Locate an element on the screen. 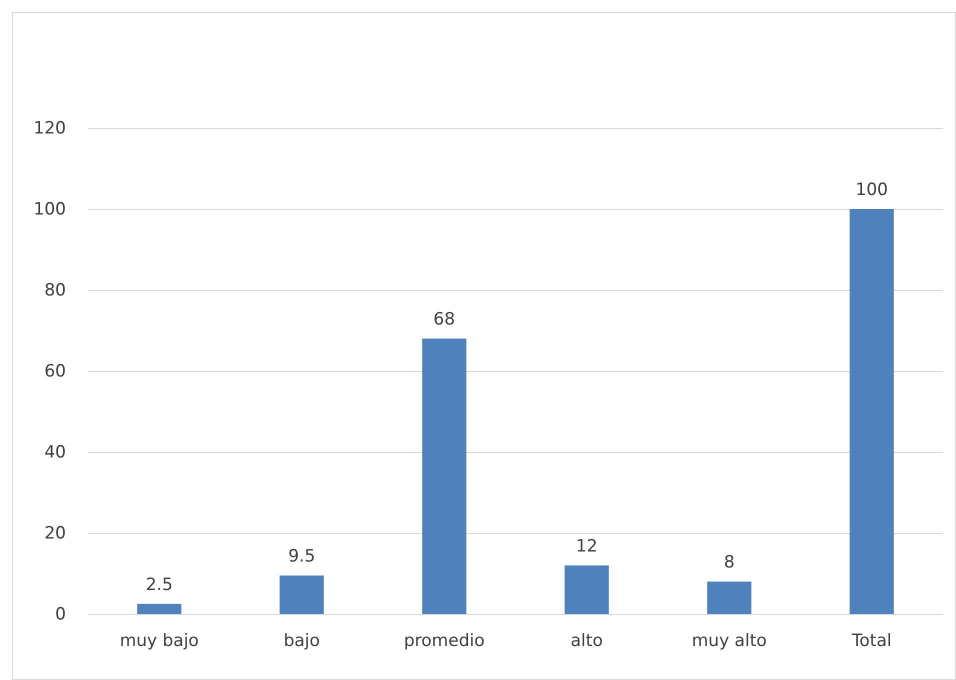 Image resolution: width=956 pixels, height=680 pixels. x-tick-label: alto is located at coordinates (586, 641).